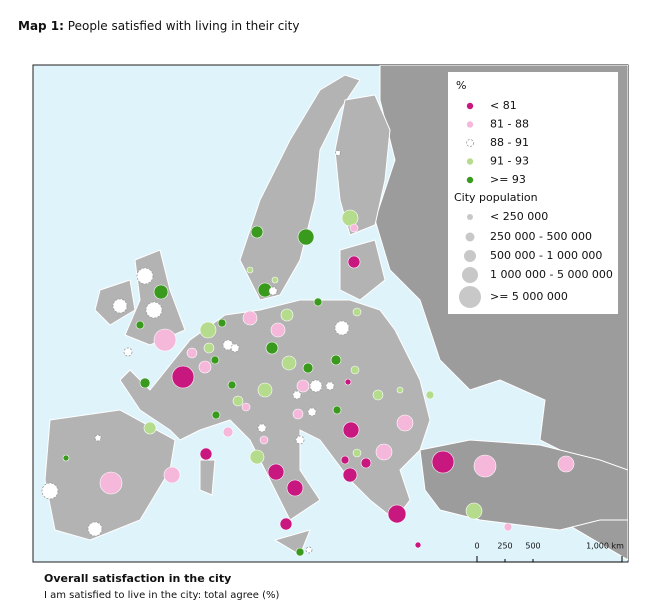 This screenshot has height=613, width=653. What do you see at coordinates (529, 296) in the screenshot?
I see `size-label: >= 5 000 000` at bounding box center [529, 296].